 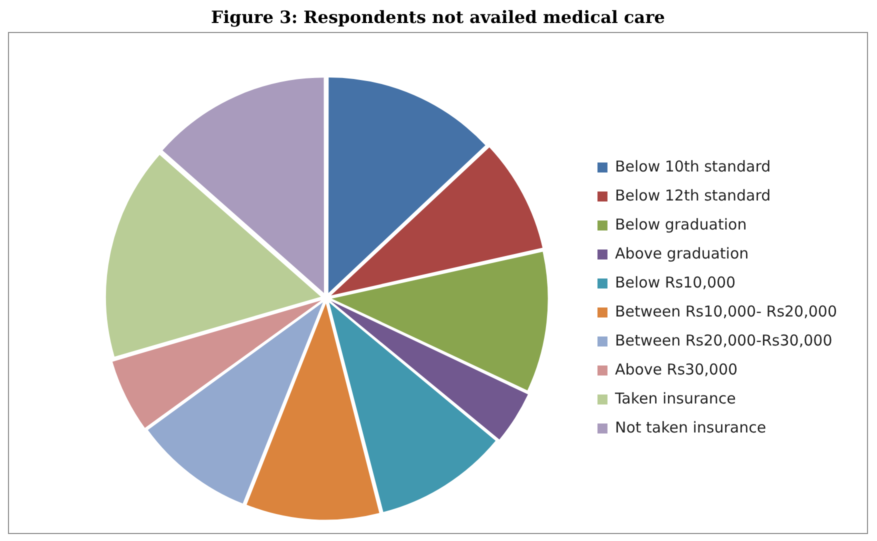 What do you see at coordinates (676, 369) in the screenshot?
I see `legend-label: Above Rs30,000` at bounding box center [676, 369].